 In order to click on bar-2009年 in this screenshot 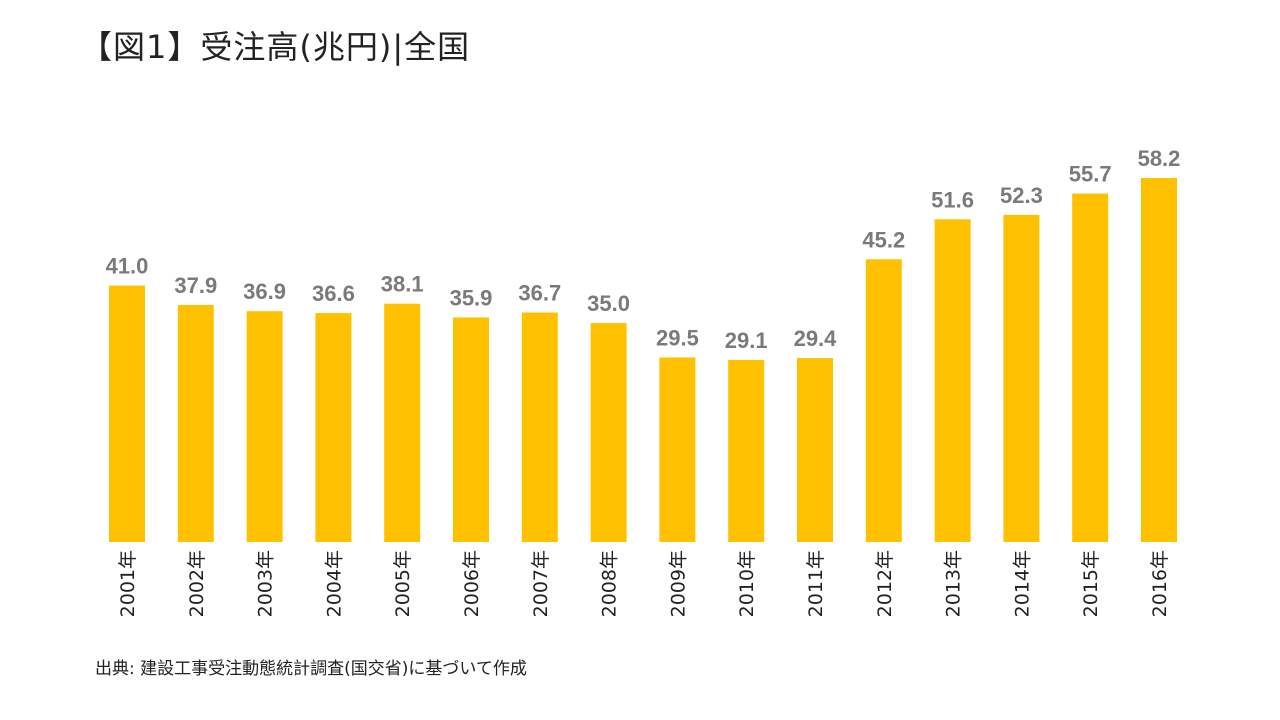, I will do `click(677, 449)`.